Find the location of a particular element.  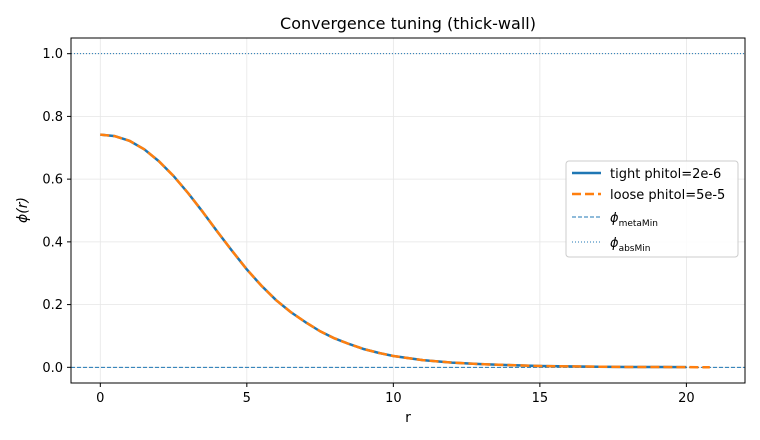

y-tick-label: 0.4 is located at coordinates (52, 242).